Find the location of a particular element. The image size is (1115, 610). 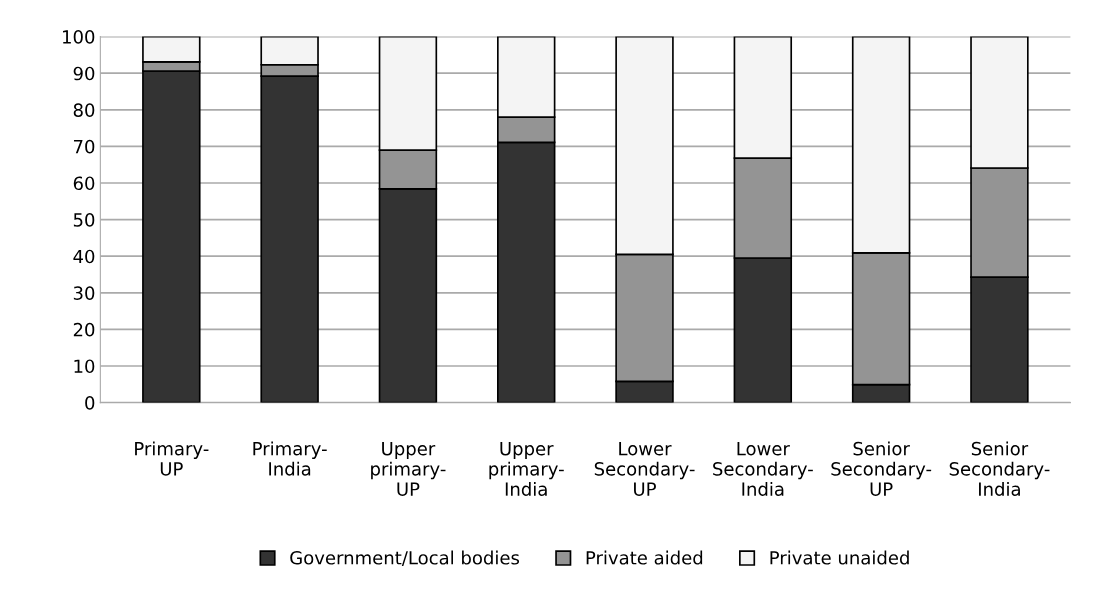

x-tick-label: Upper primary- UP is located at coordinates (408, 469).